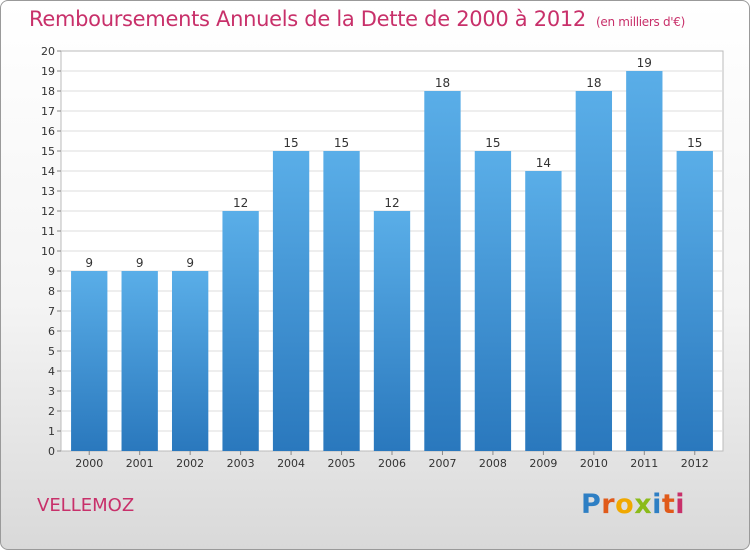 The width and height of the screenshot is (750, 550). I want to click on y-tick-label: 13, so click(48, 191).